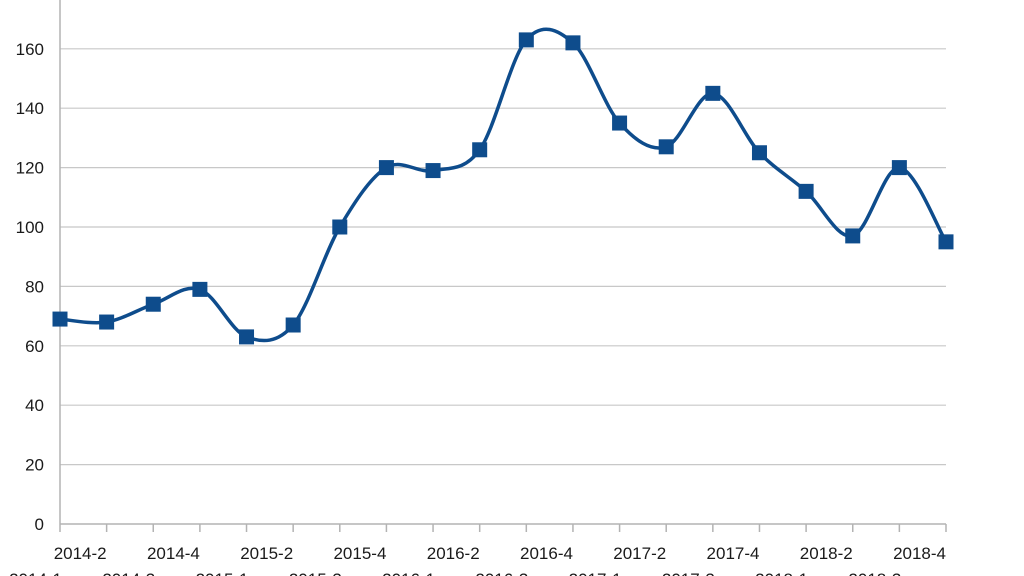  What do you see at coordinates (34, 405) in the screenshot?
I see `y-tick-label: 40` at bounding box center [34, 405].